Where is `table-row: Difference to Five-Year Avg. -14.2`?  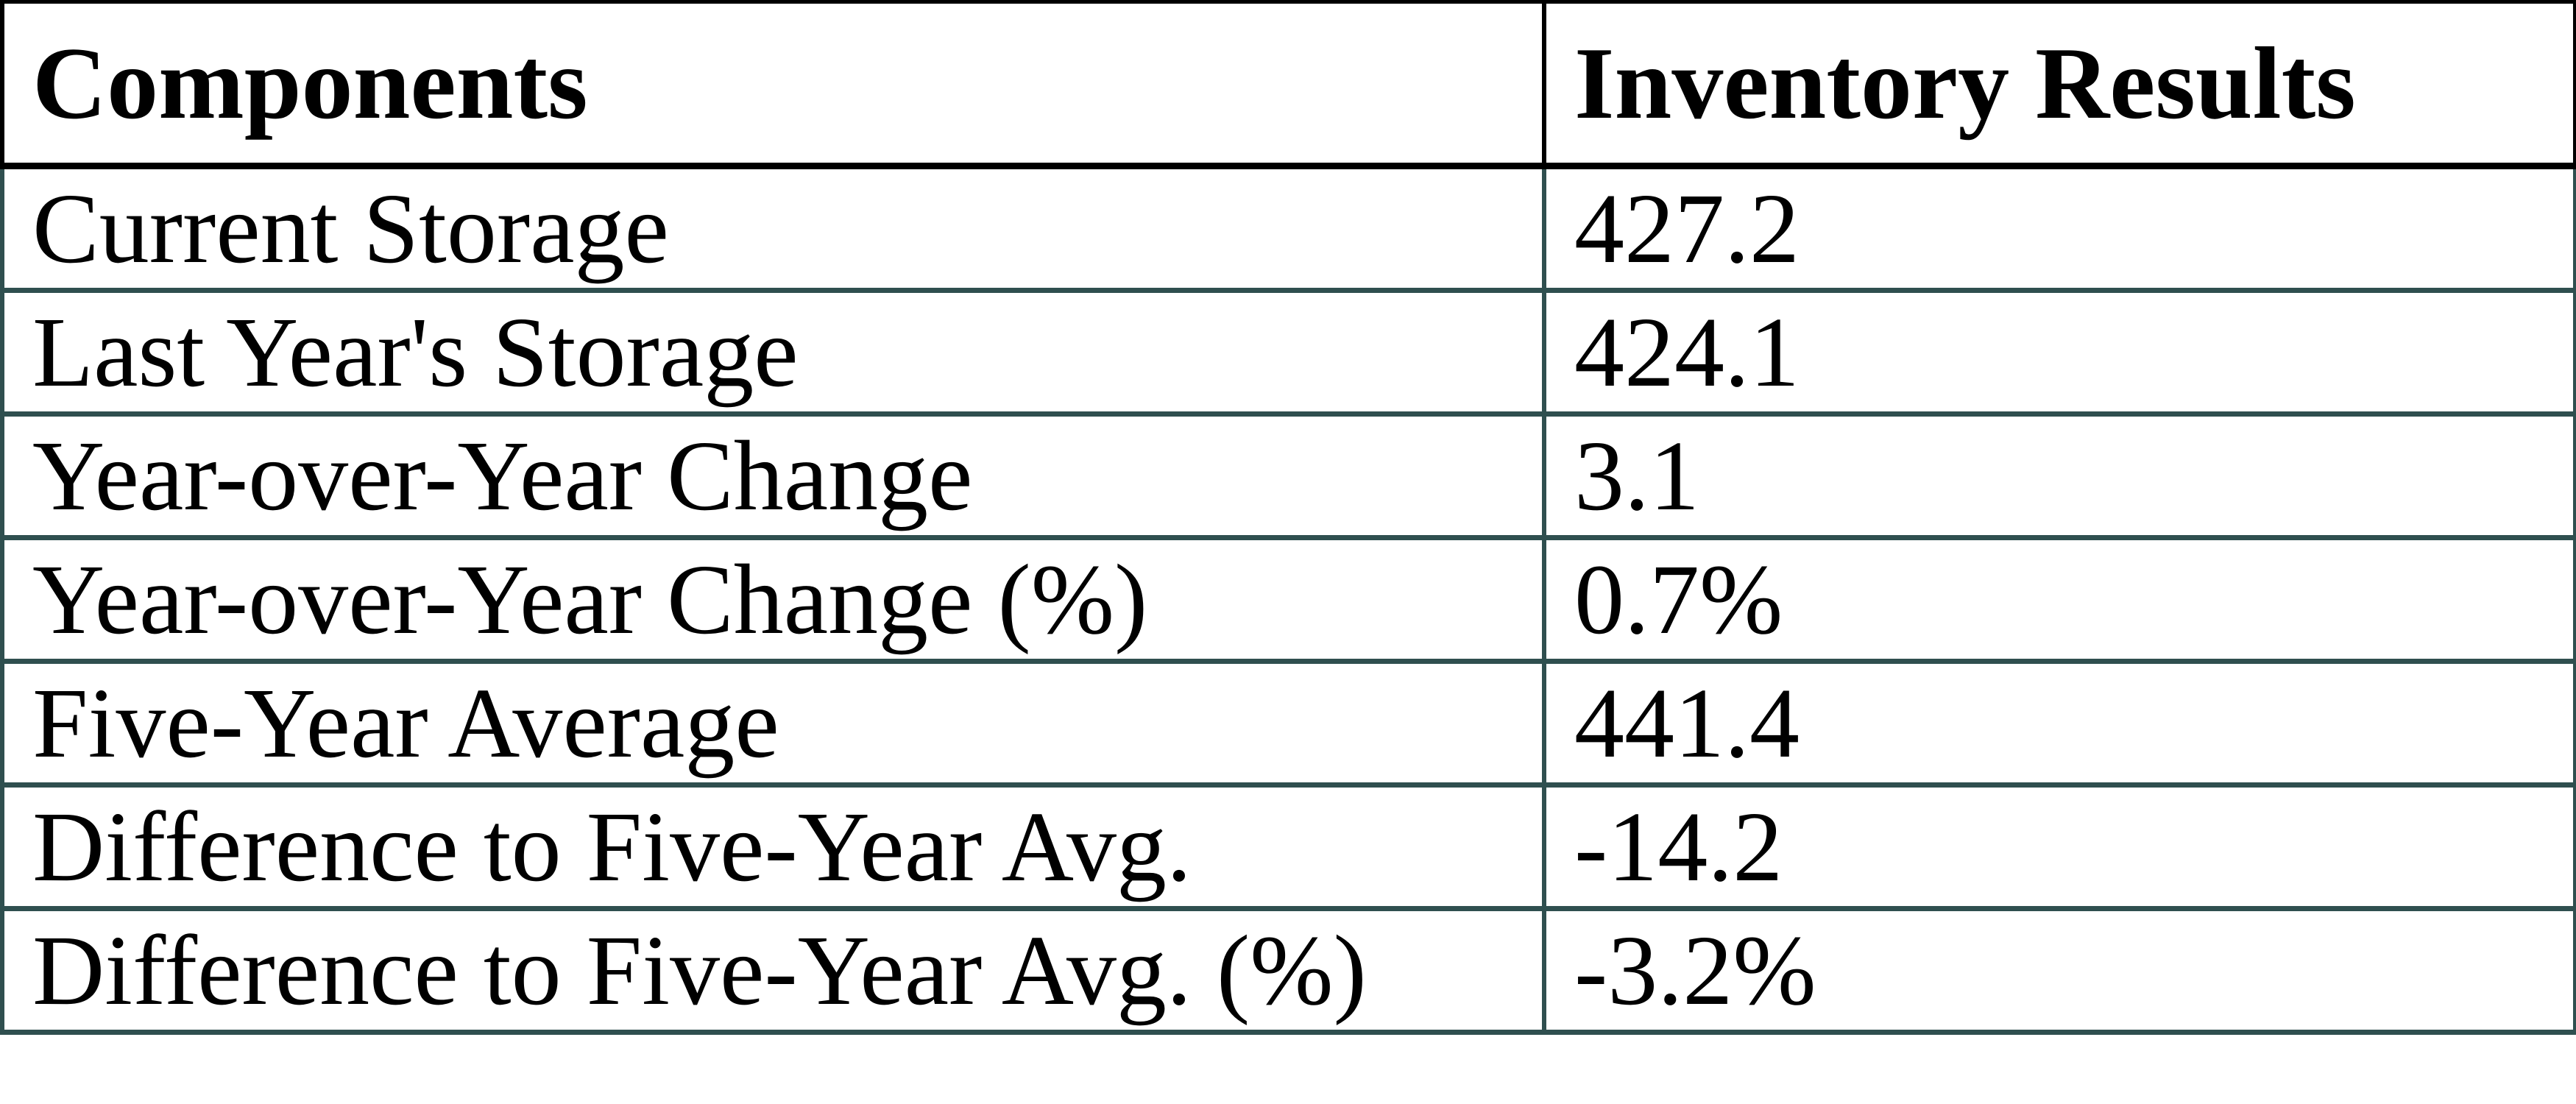
table-row: Difference to Five-Year Avg. -14.2 is located at coordinates (1288, 847).